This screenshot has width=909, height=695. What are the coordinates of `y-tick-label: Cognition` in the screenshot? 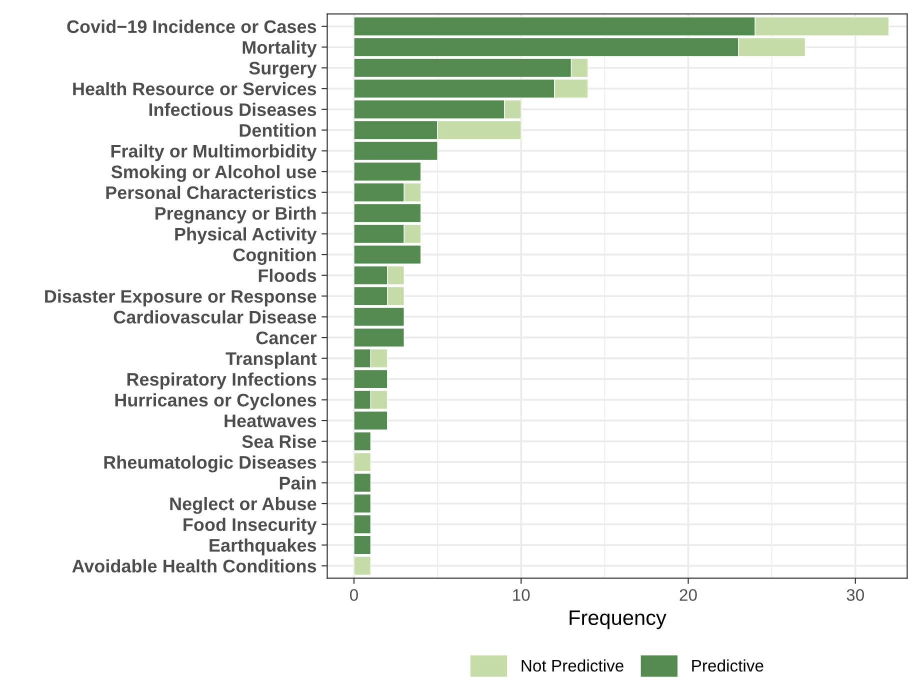 It's located at (274, 256).